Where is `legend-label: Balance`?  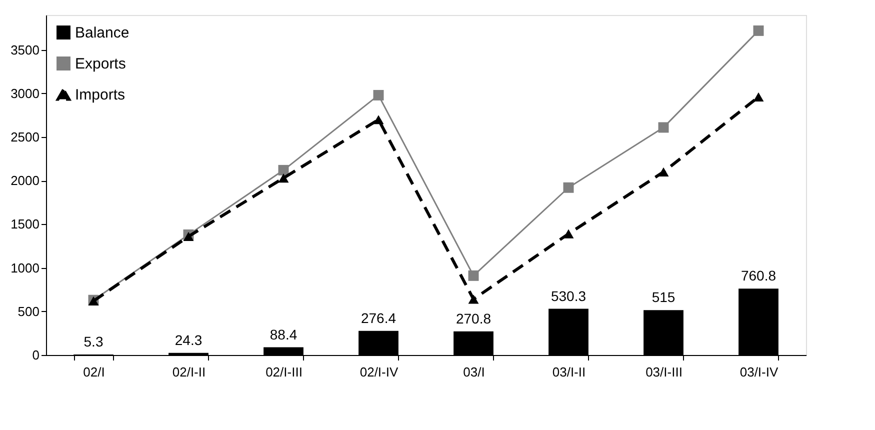
legend-label: Balance is located at coordinates (102, 33).